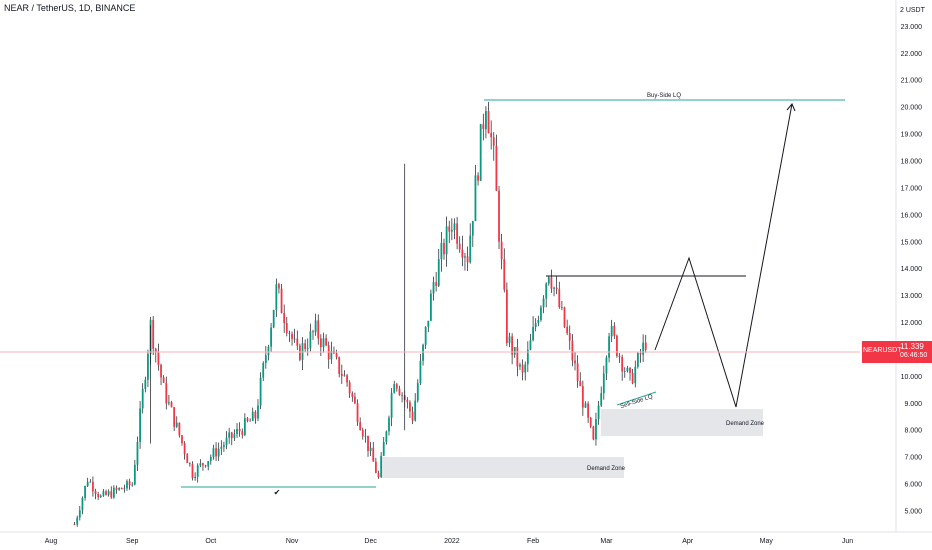 The height and width of the screenshot is (550, 932). I want to click on time-tick-label: Dec, so click(370, 541).